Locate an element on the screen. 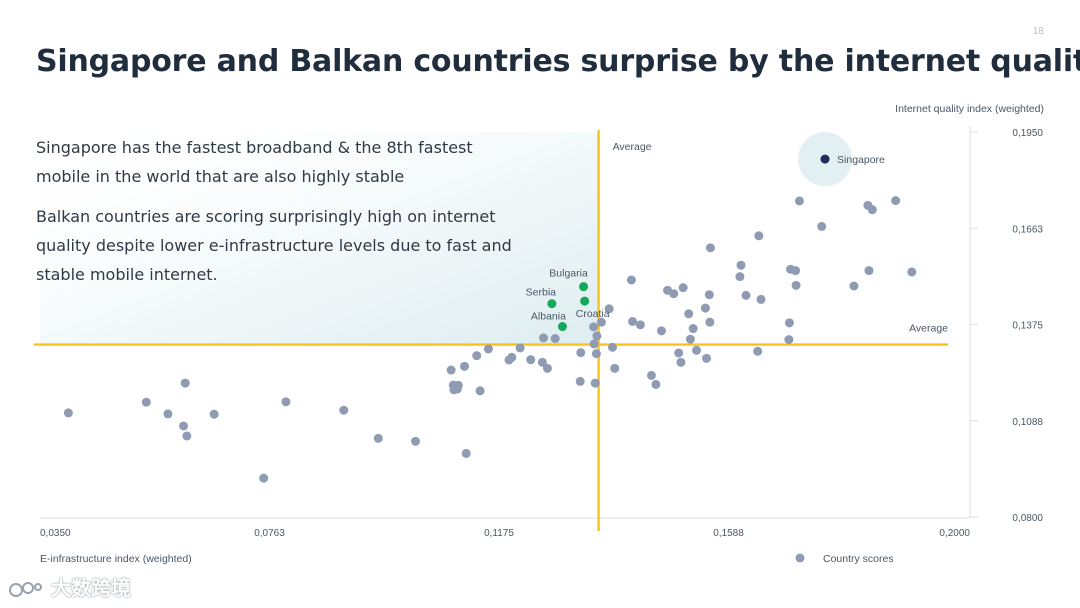 This screenshot has width=1080, height=608. watermark: 大数跨境 is located at coordinates (69, 586).